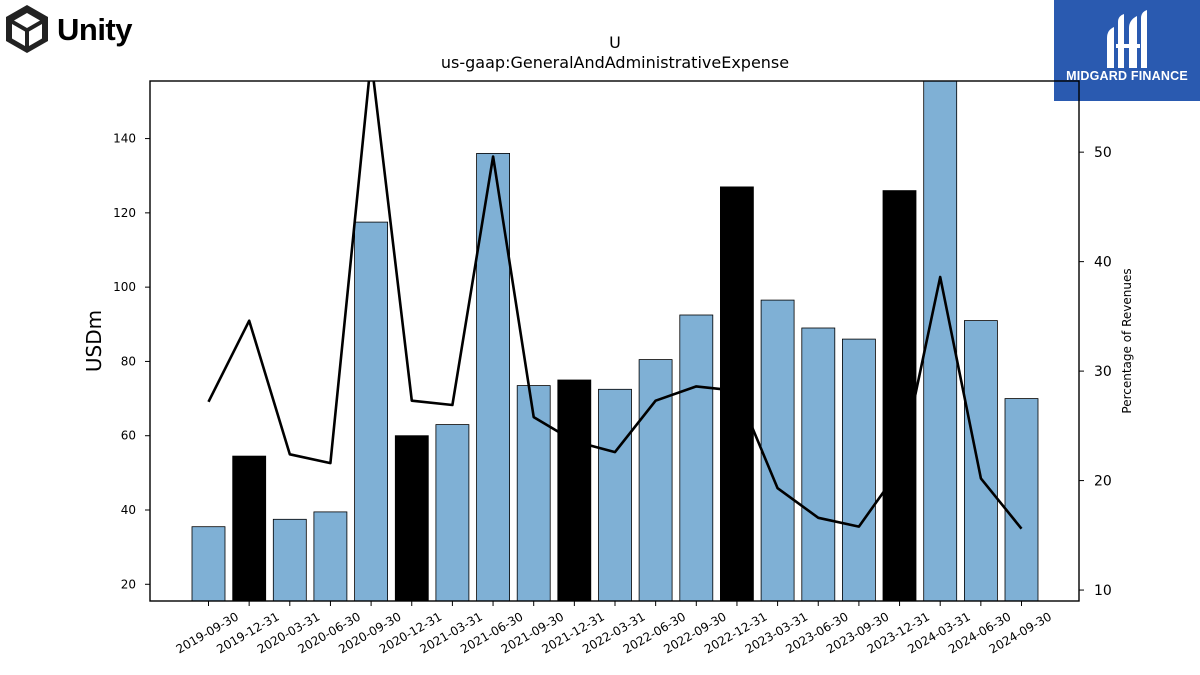  Describe the element at coordinates (615, 62) in the screenshot. I see `chart-subtitle: us-gaap:GeneralAndAdministrativeExpense` at that location.